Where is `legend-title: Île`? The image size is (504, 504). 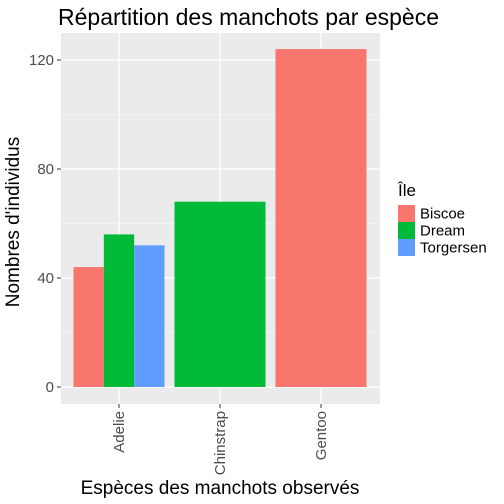 legend-title: Île is located at coordinates (406, 190).